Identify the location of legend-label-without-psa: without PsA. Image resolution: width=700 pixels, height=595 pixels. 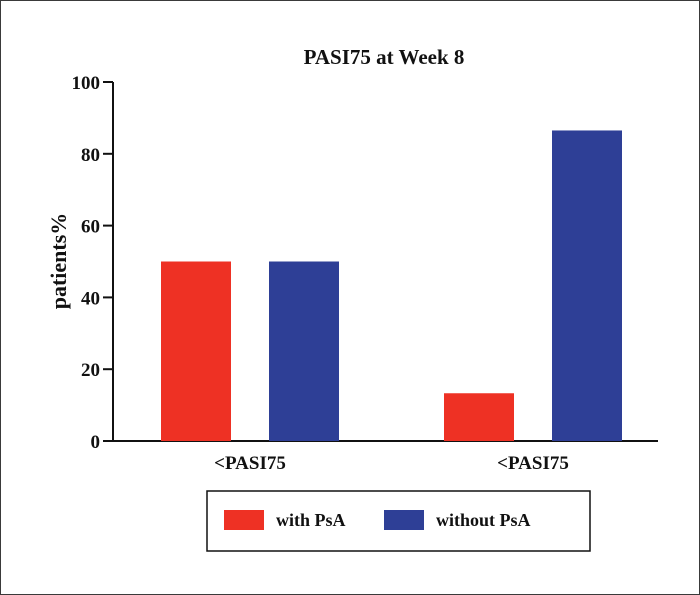
(483, 520).